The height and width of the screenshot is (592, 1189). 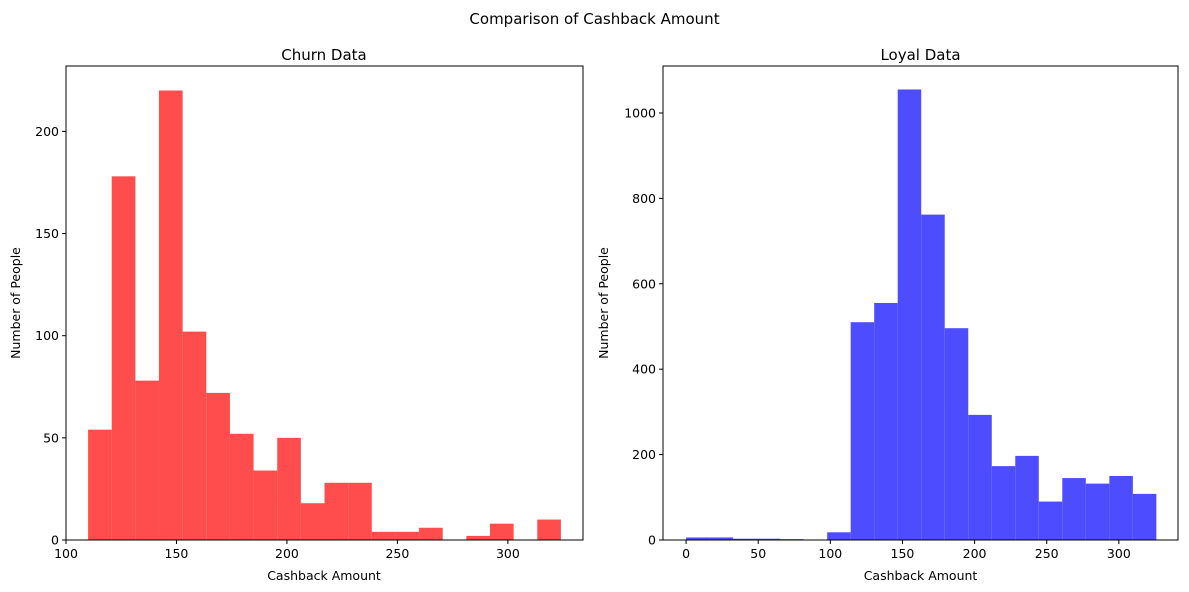 What do you see at coordinates (1047, 553) in the screenshot?
I see `loyal-x-tick-label: 250` at bounding box center [1047, 553].